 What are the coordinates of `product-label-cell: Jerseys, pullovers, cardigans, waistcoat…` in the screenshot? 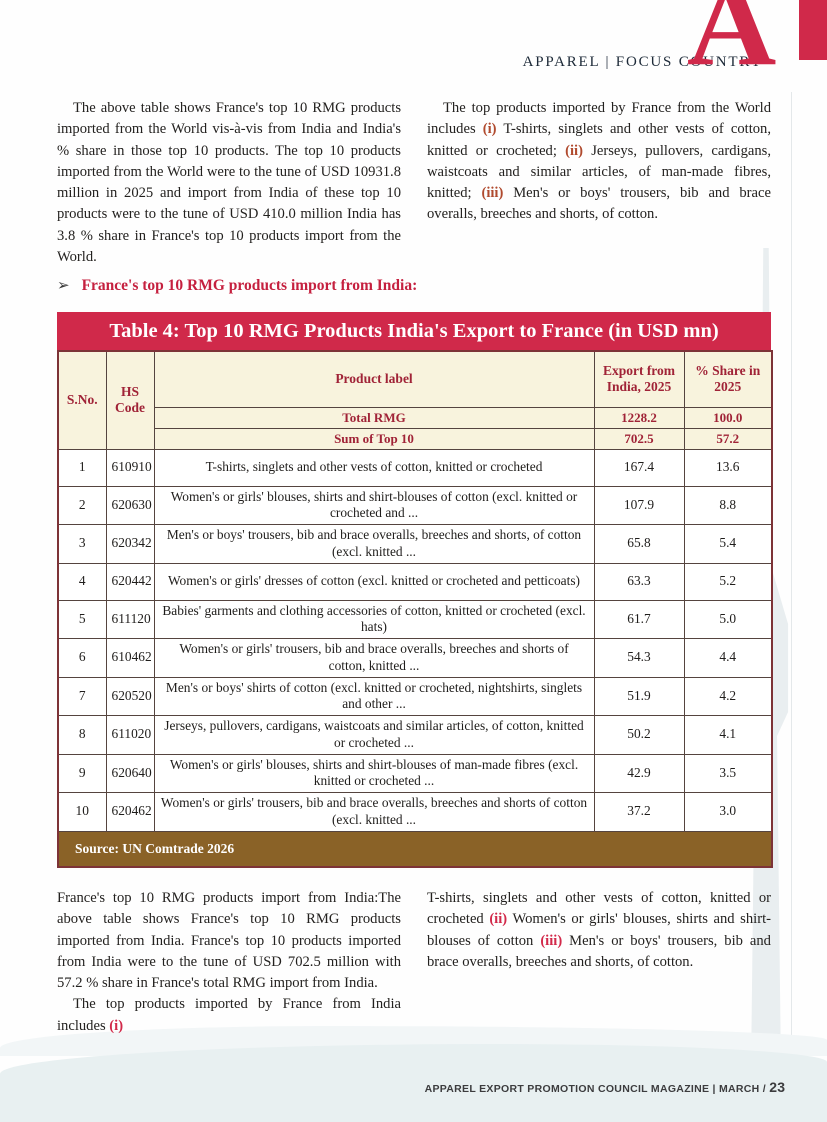 It's located at (374, 735).